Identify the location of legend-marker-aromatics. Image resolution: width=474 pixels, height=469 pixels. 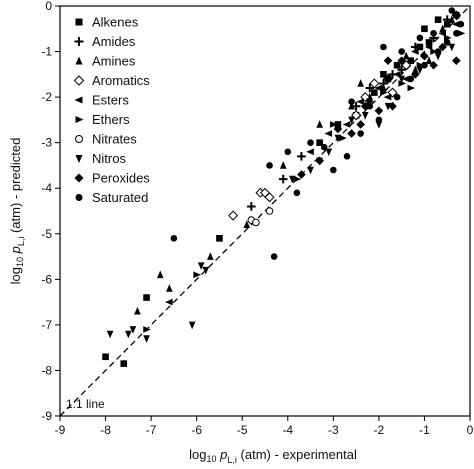
(79, 80).